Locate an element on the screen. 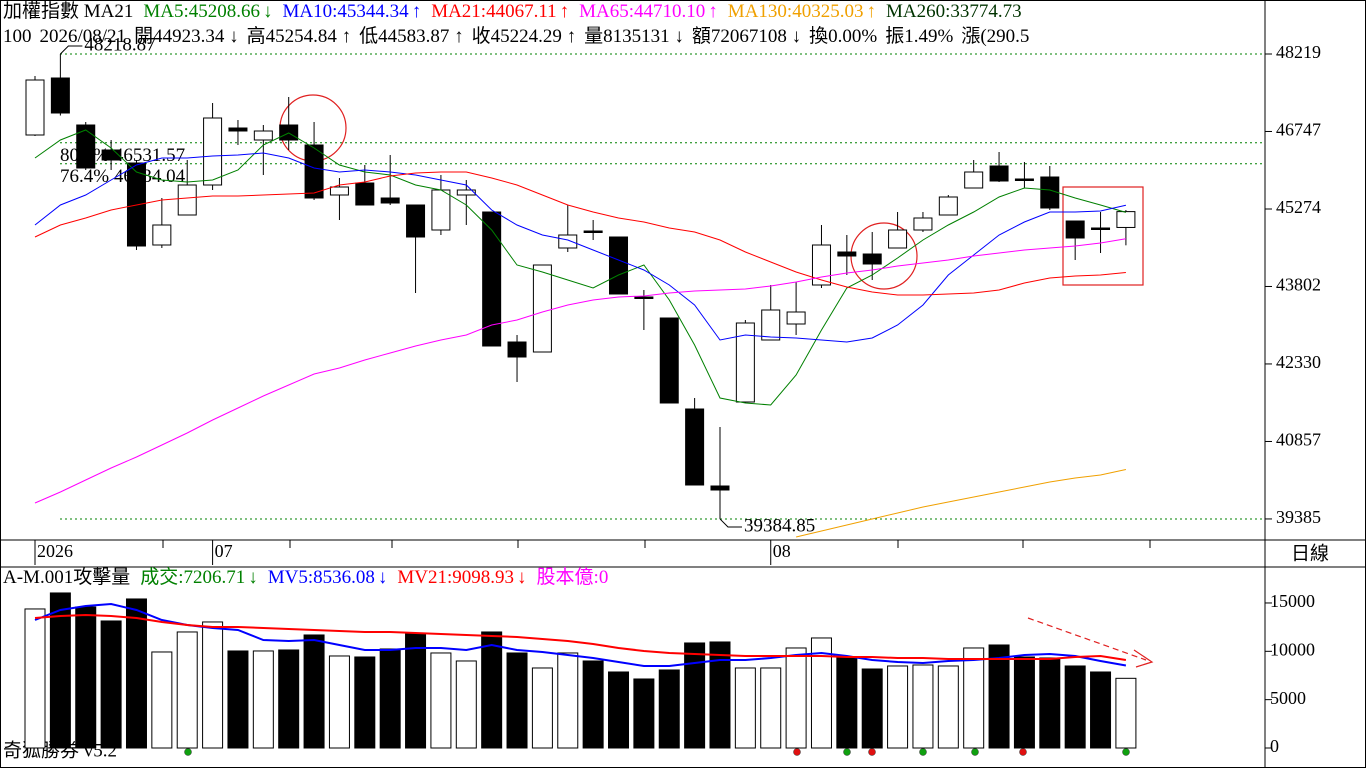 This screenshot has width=1366, height=768. legend-title: 加權指數 MA21 is located at coordinates (68, 11).